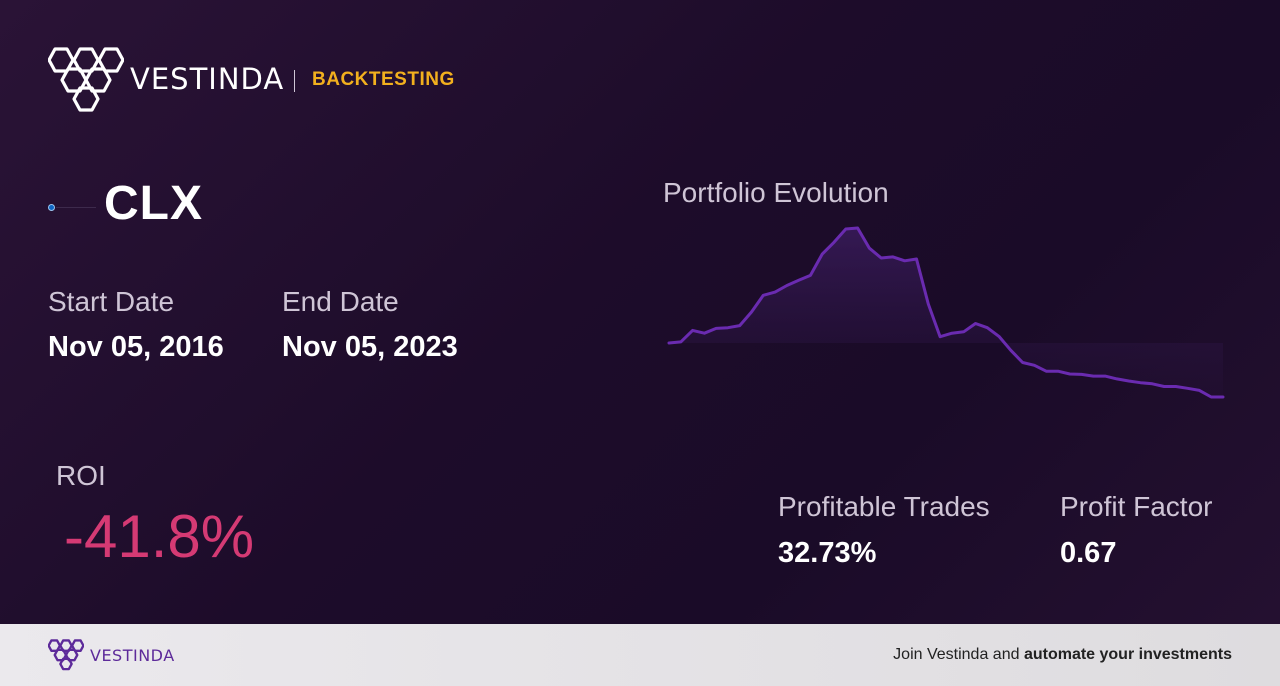  I want to click on portfolio-line, so click(946, 312).